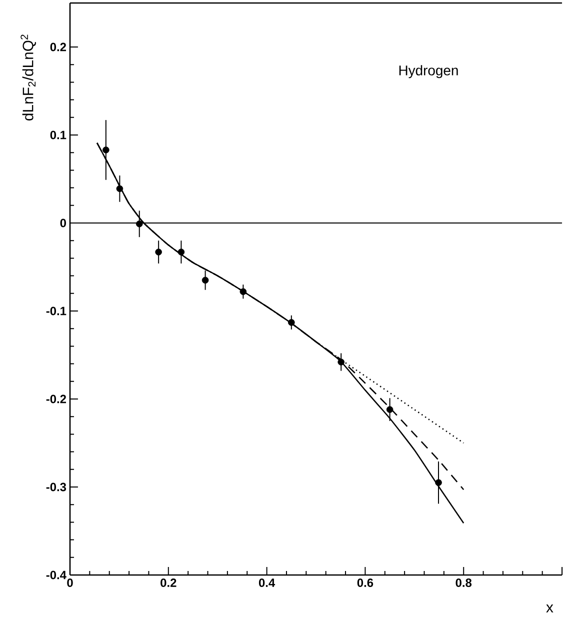  I want to click on y-tick-label: 0.2, so click(58, 47).